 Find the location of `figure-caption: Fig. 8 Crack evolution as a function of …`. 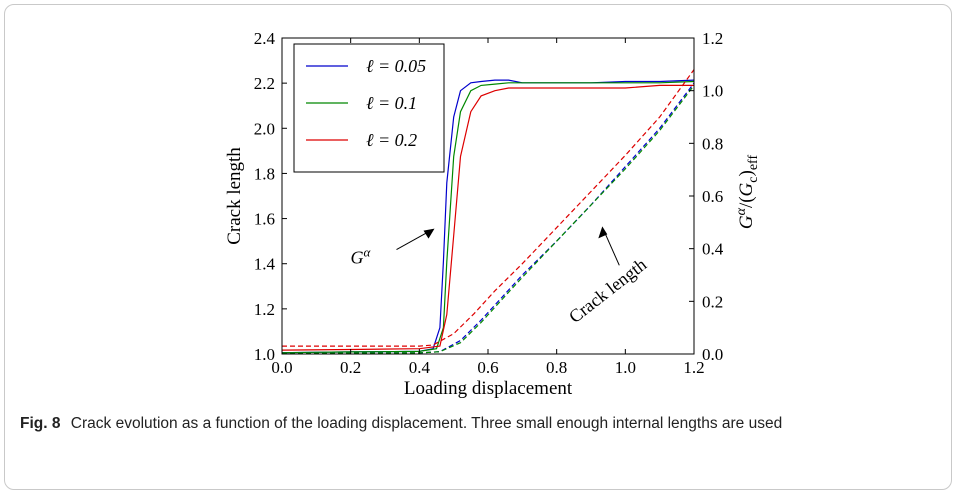

figure-caption: Fig. 8 Crack evolution as a function of … is located at coordinates (480, 424).